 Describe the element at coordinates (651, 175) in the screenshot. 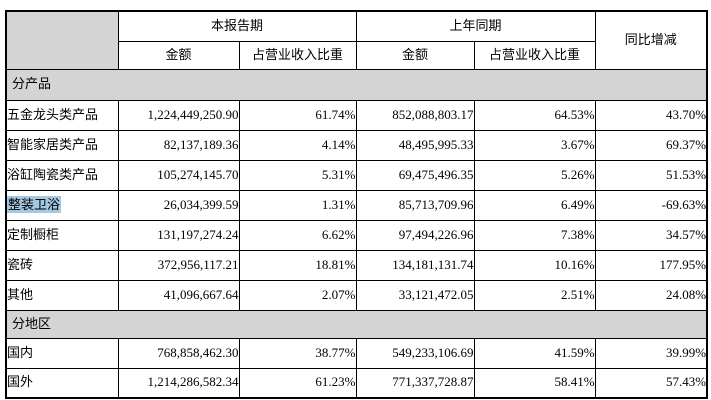

I see `cell-yoy-change: 51.53%` at that location.